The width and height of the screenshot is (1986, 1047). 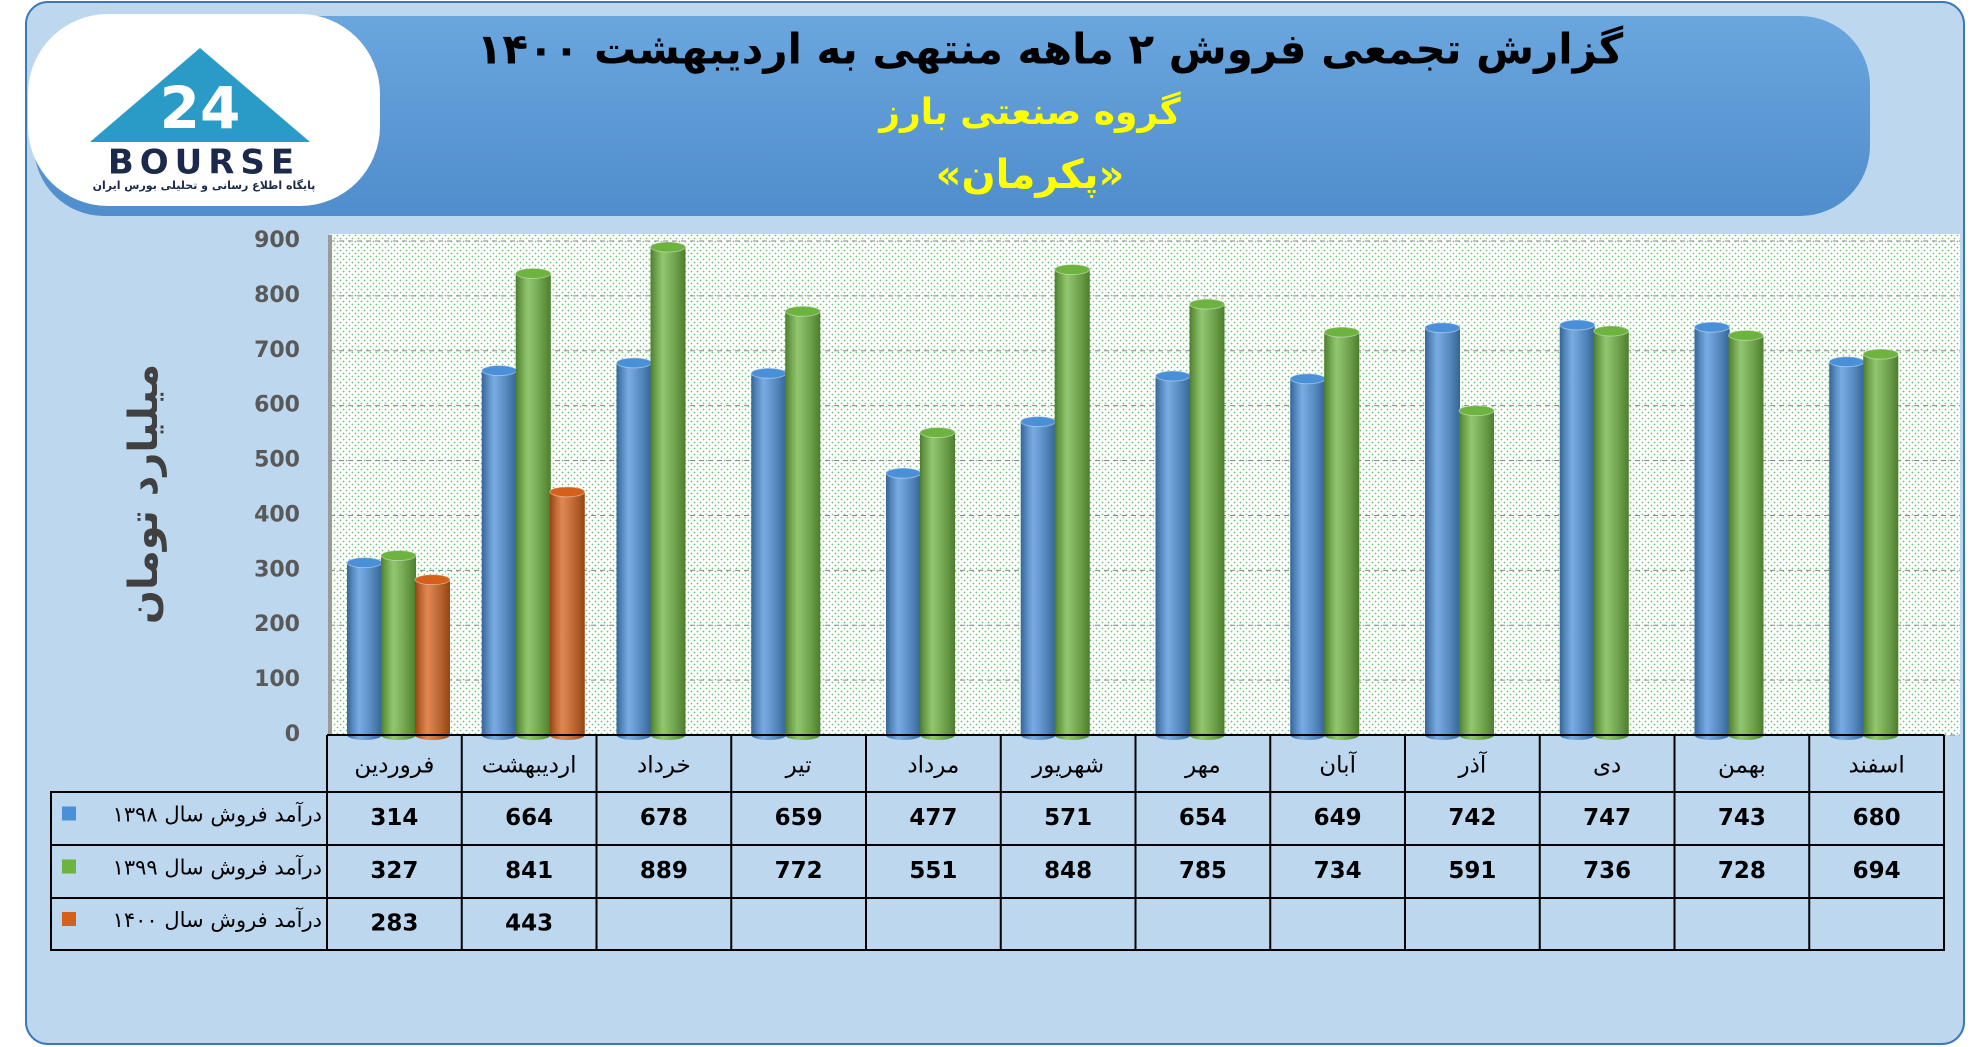 What do you see at coordinates (1742, 871) in the screenshot?
I see `table-value: 728` at bounding box center [1742, 871].